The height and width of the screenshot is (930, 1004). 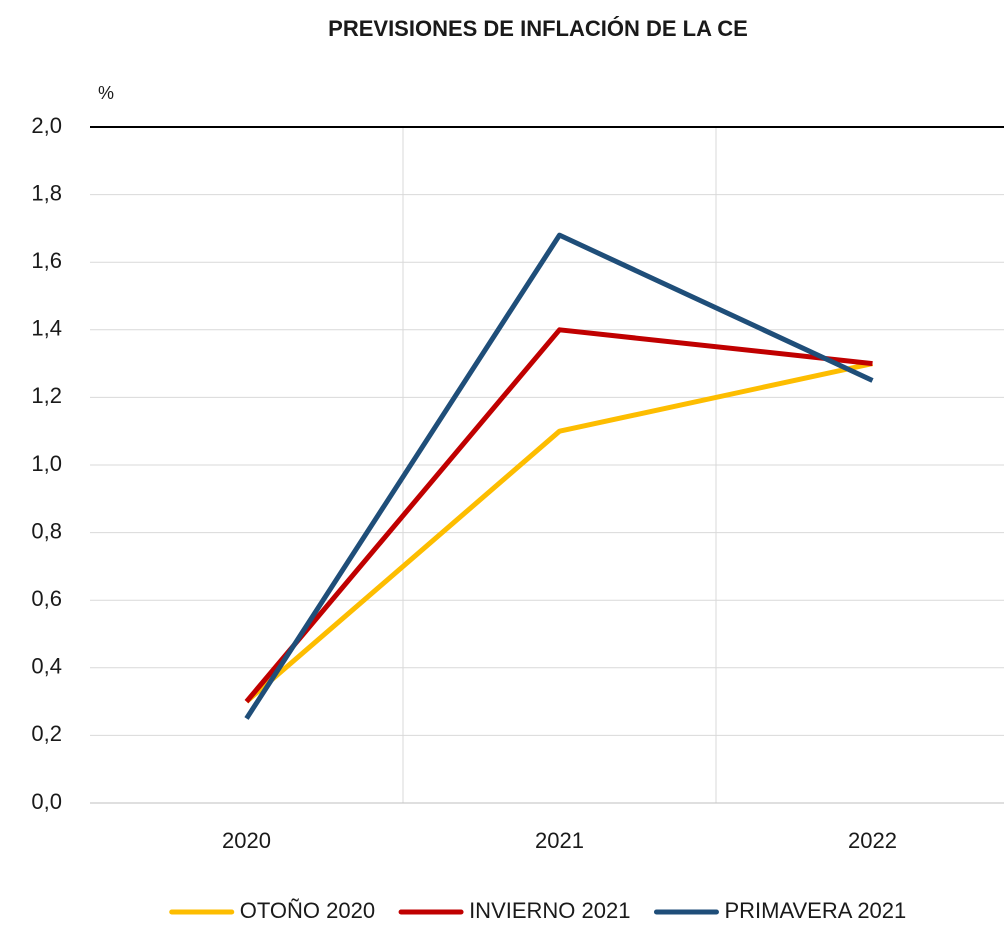 I want to click on y-tick-label: 1,6, so click(x=46, y=260).